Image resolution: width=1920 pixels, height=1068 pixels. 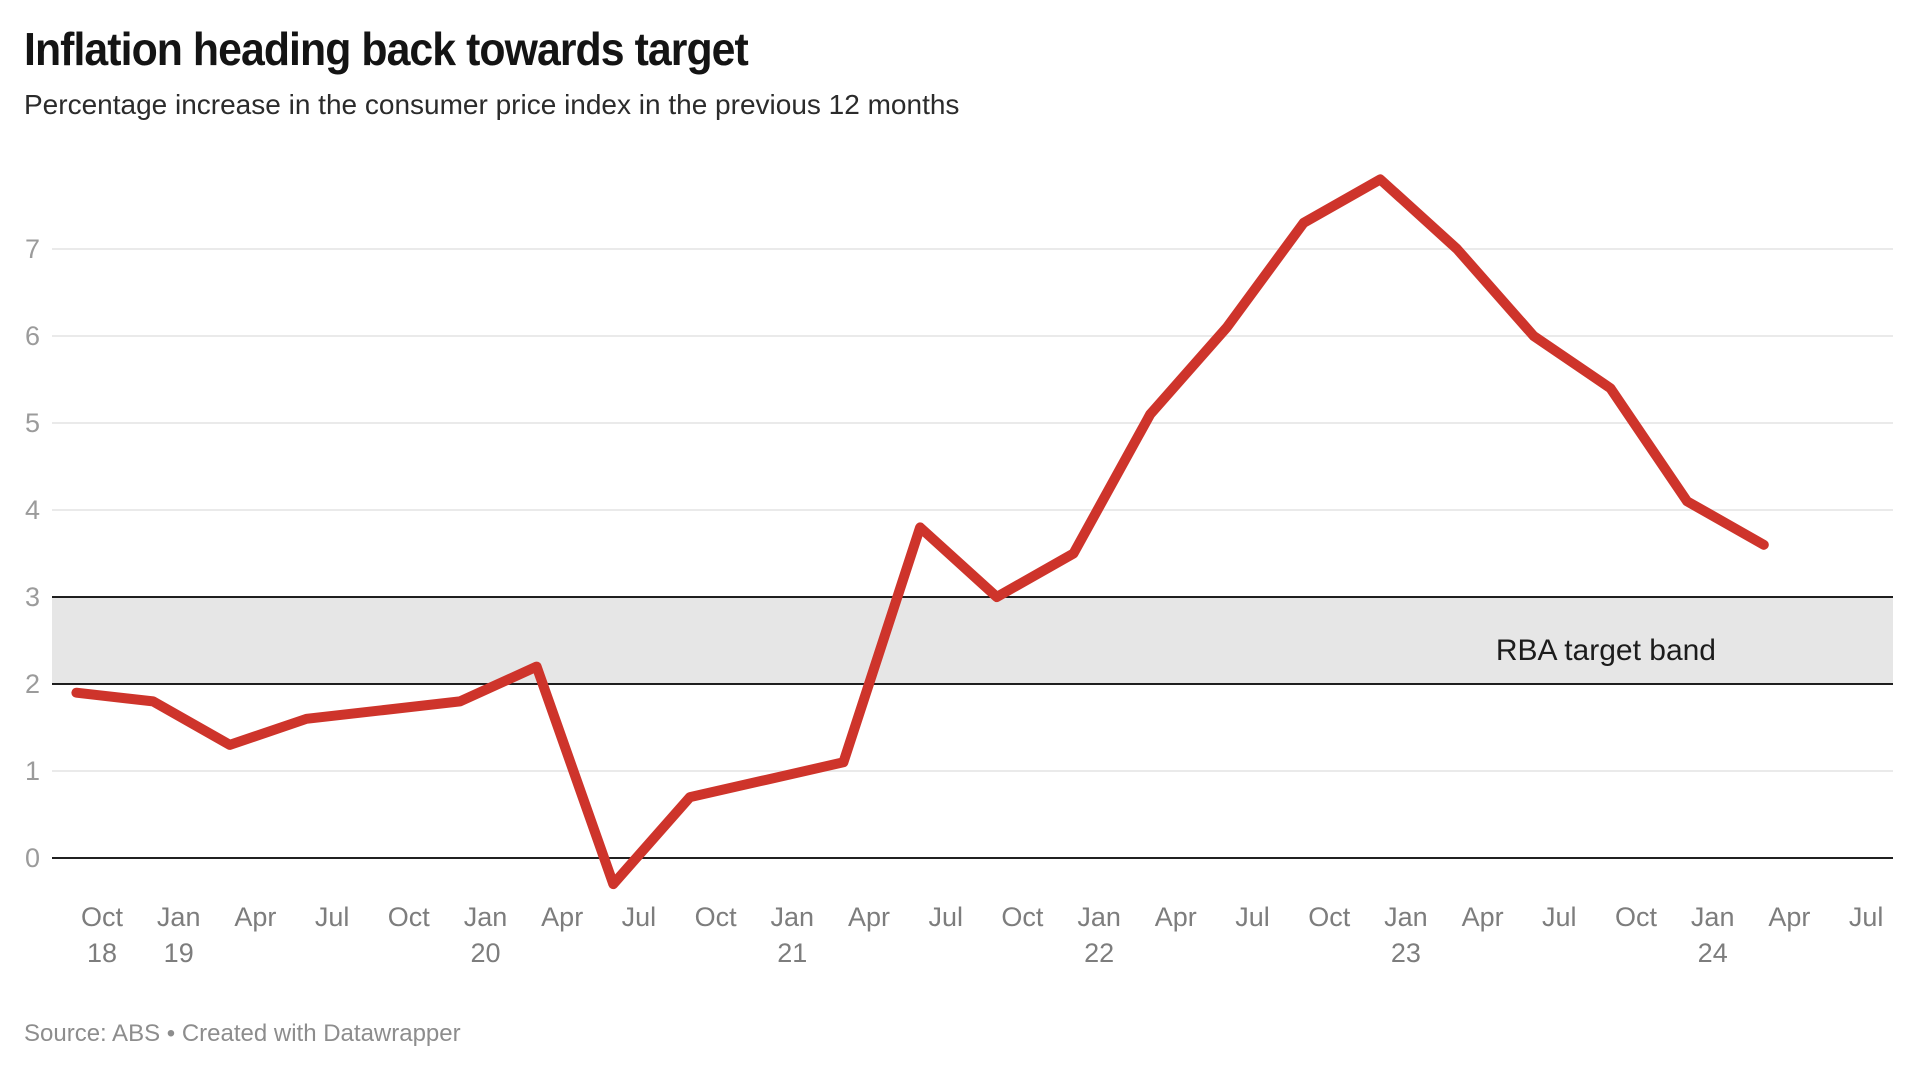 I want to click on y-axis-label: 2, so click(x=32, y=684).